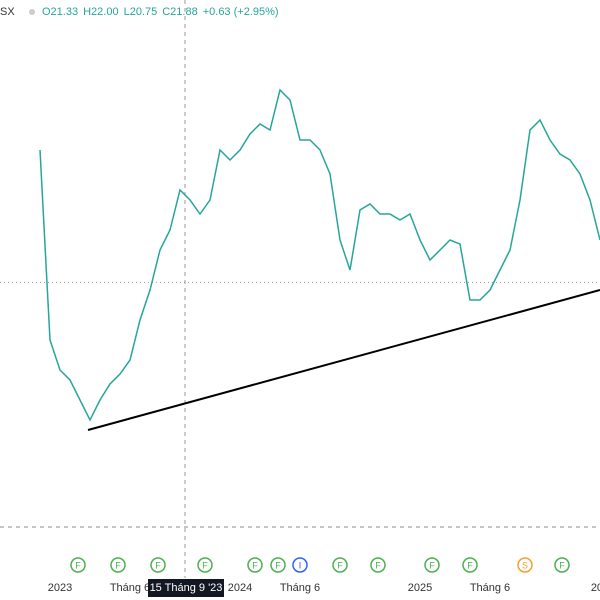 This screenshot has width=600, height=600. I want to click on crosshair-label-box, so click(186, 588).